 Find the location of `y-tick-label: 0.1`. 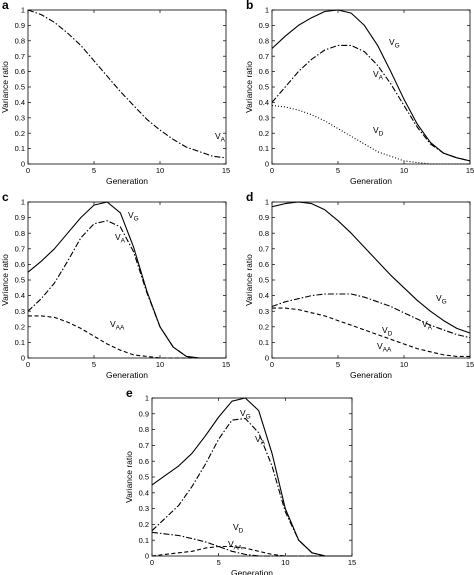

y-tick-label: 0.1 is located at coordinates (264, 342).